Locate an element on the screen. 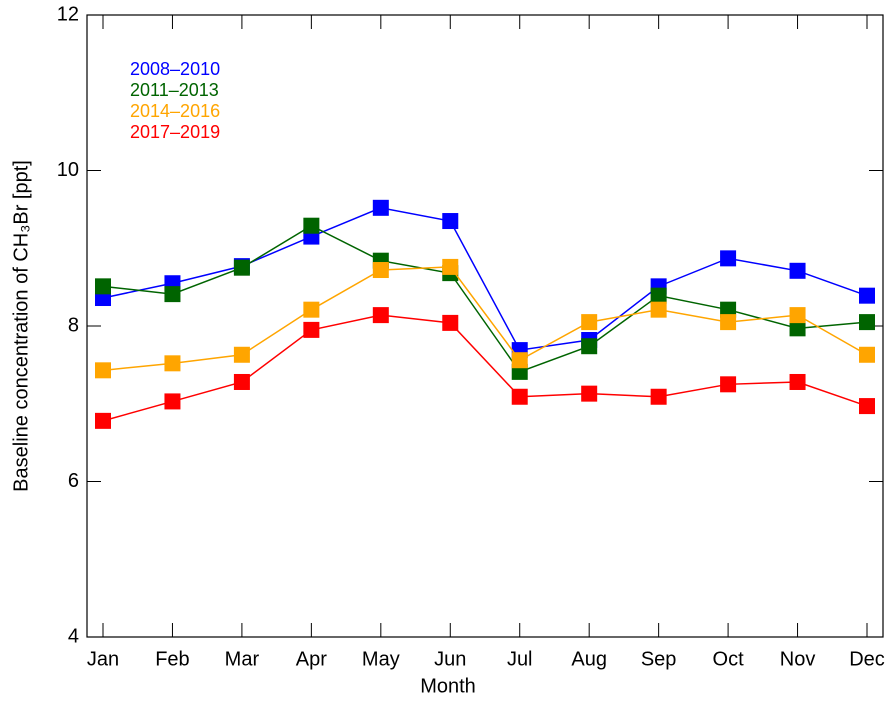  y-tick-label: 10 is located at coordinates (68, 170).